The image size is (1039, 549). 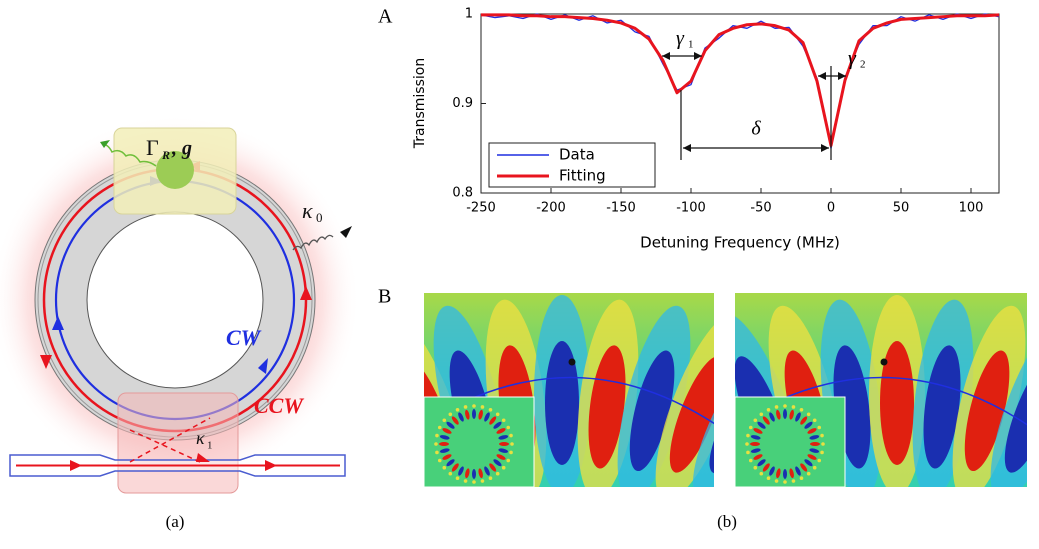 I want to click on kappa1-label: κ, so click(x=200, y=438).